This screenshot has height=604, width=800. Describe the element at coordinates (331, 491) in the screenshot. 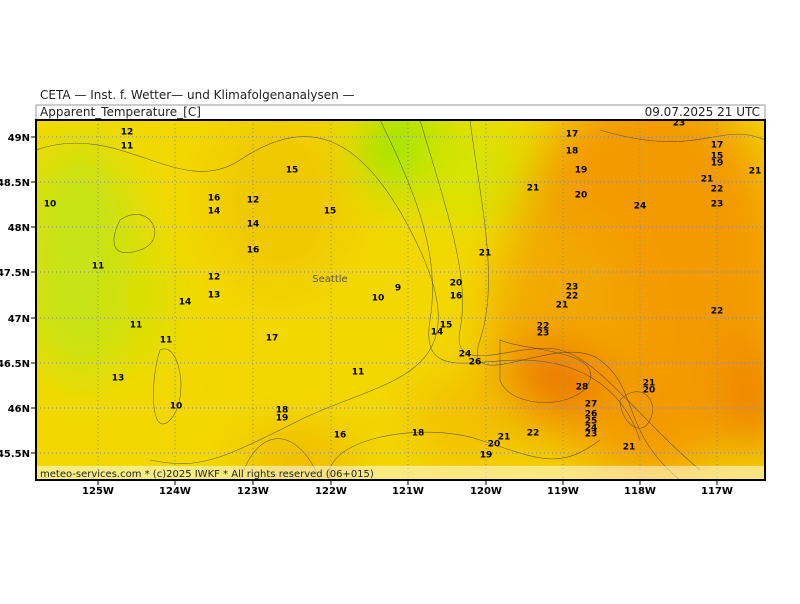

I see `lon-label: 122W` at that location.